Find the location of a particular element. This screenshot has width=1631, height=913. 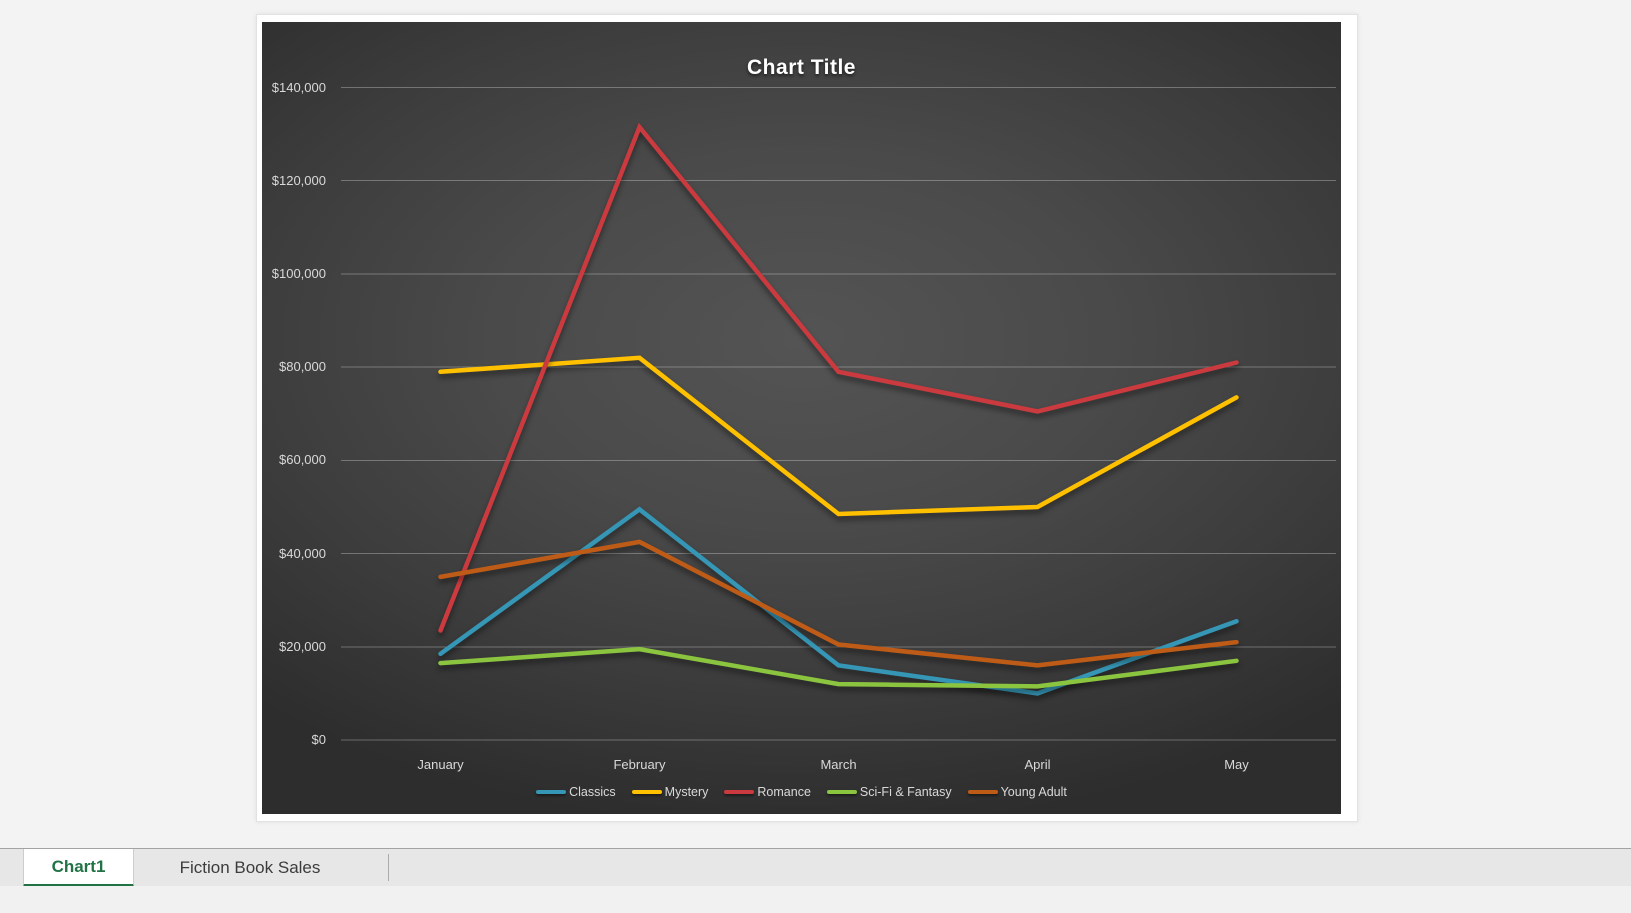

bottom-band is located at coordinates (815, 899).